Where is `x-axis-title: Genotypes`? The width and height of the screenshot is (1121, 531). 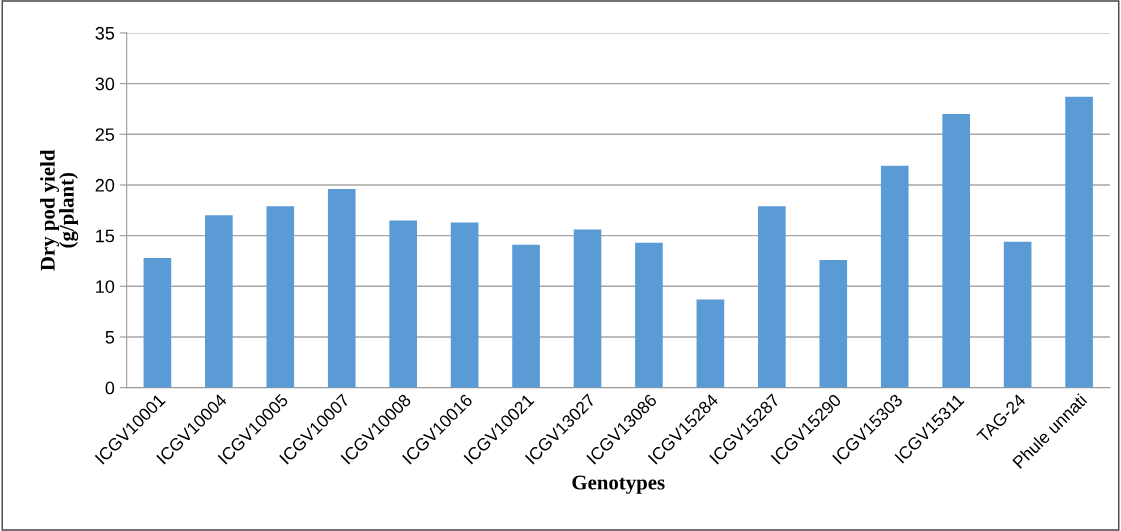 x-axis-title: Genotypes is located at coordinates (618, 484).